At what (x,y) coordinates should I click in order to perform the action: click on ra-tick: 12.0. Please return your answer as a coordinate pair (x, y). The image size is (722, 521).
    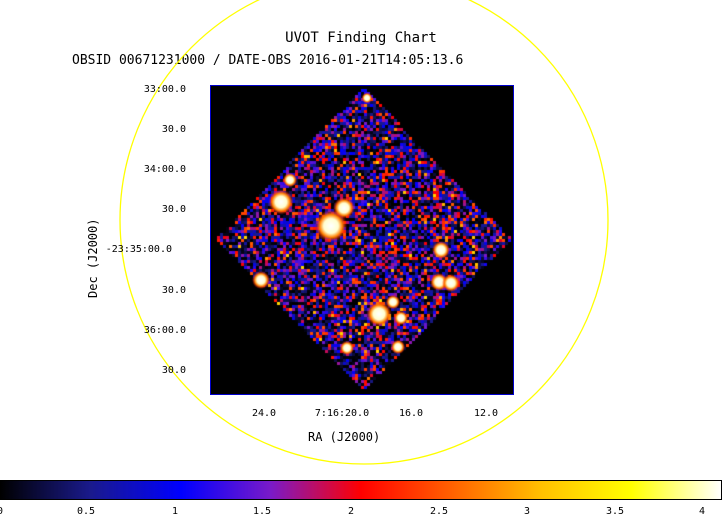
    Looking at the image, I should click on (486, 413).